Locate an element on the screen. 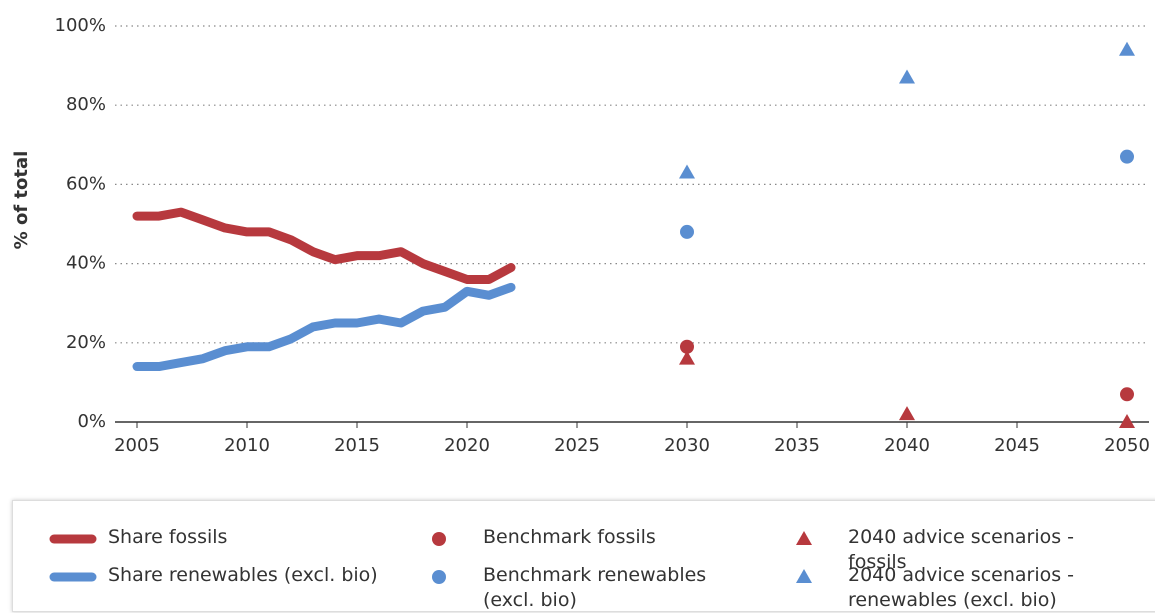 This screenshot has height=613, width=1155. y-axis-label: % of total is located at coordinates (21, 200).